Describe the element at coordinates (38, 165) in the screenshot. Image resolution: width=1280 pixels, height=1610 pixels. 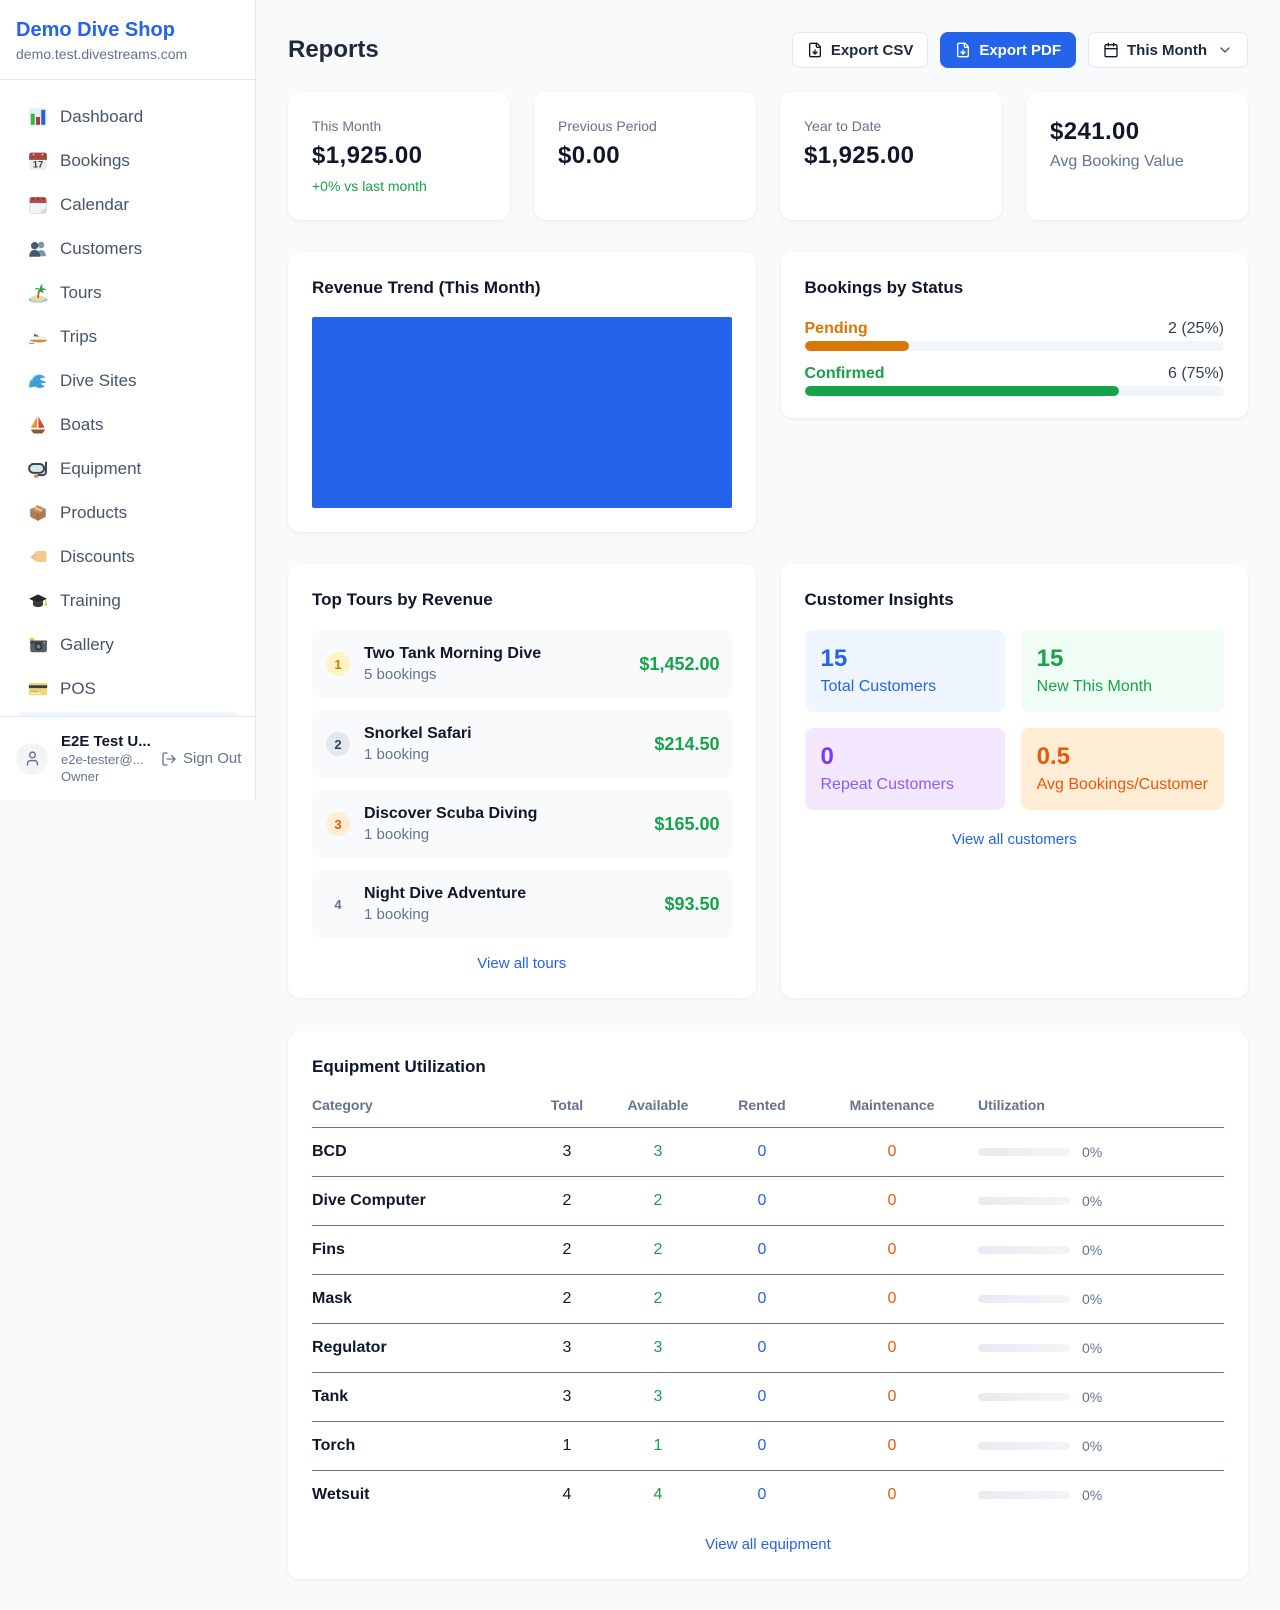
I see `svg-text: 17` at that location.